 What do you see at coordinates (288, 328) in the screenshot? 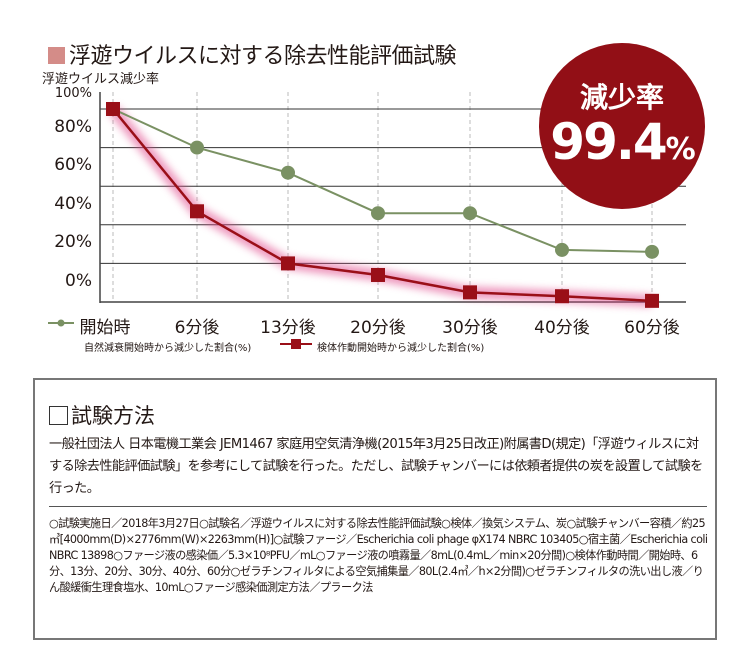
I see `x-tick: 13分後` at bounding box center [288, 328].